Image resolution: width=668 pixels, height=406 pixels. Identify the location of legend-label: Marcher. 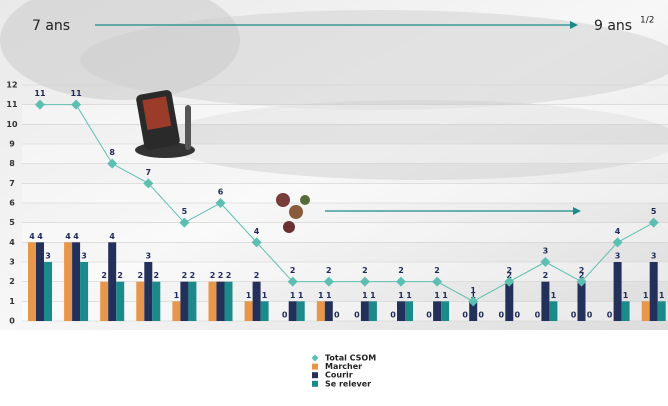
(343, 366).